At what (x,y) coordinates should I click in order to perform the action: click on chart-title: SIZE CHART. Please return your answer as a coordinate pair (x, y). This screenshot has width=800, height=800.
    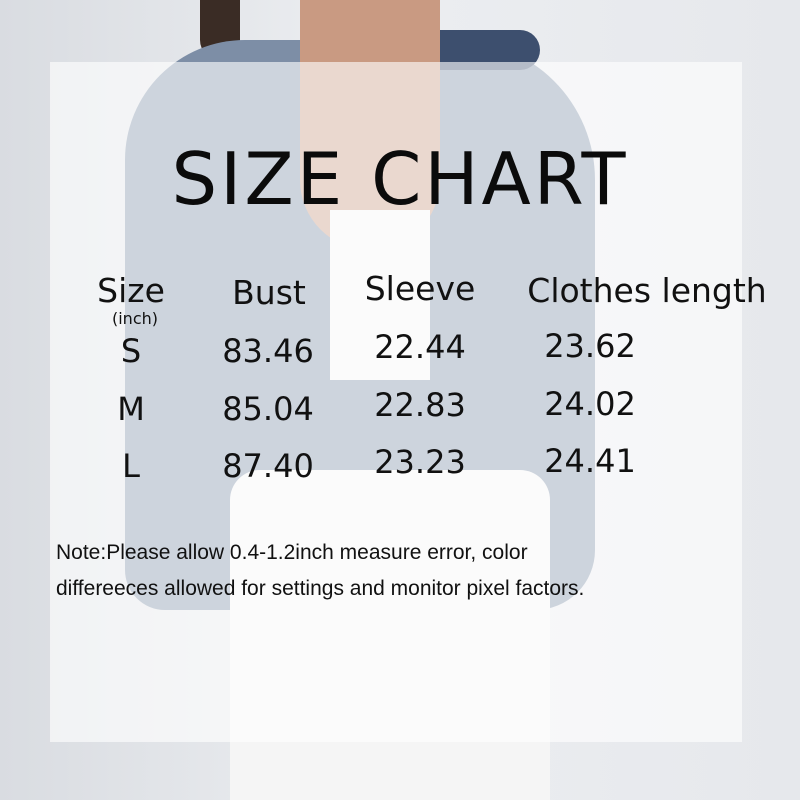
    Looking at the image, I should click on (400, 179).